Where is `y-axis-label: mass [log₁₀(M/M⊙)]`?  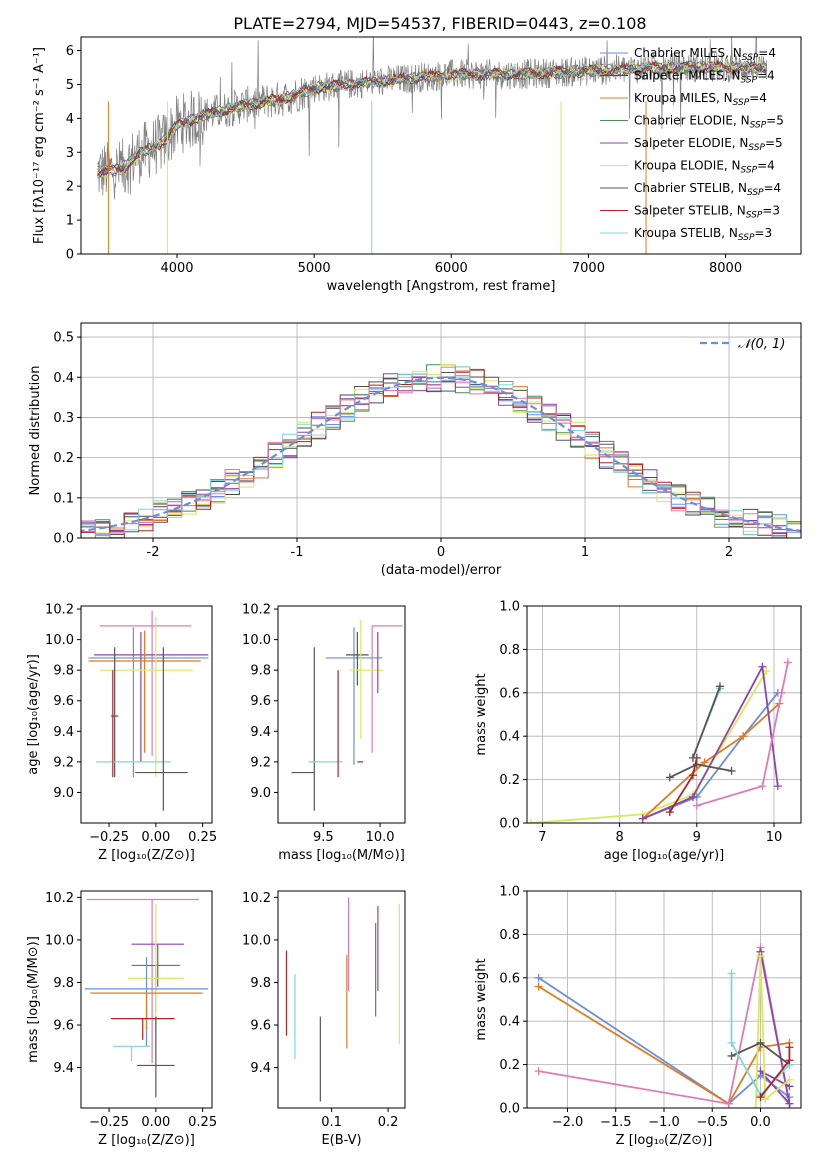
y-axis-label: mass [log₁₀(M/M⊙)] is located at coordinates (33, 999).